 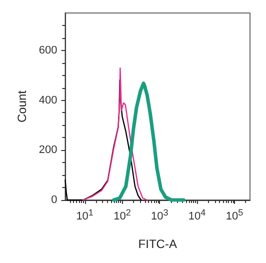 I want to click on y-tick-label: 600, so click(x=48, y=50).